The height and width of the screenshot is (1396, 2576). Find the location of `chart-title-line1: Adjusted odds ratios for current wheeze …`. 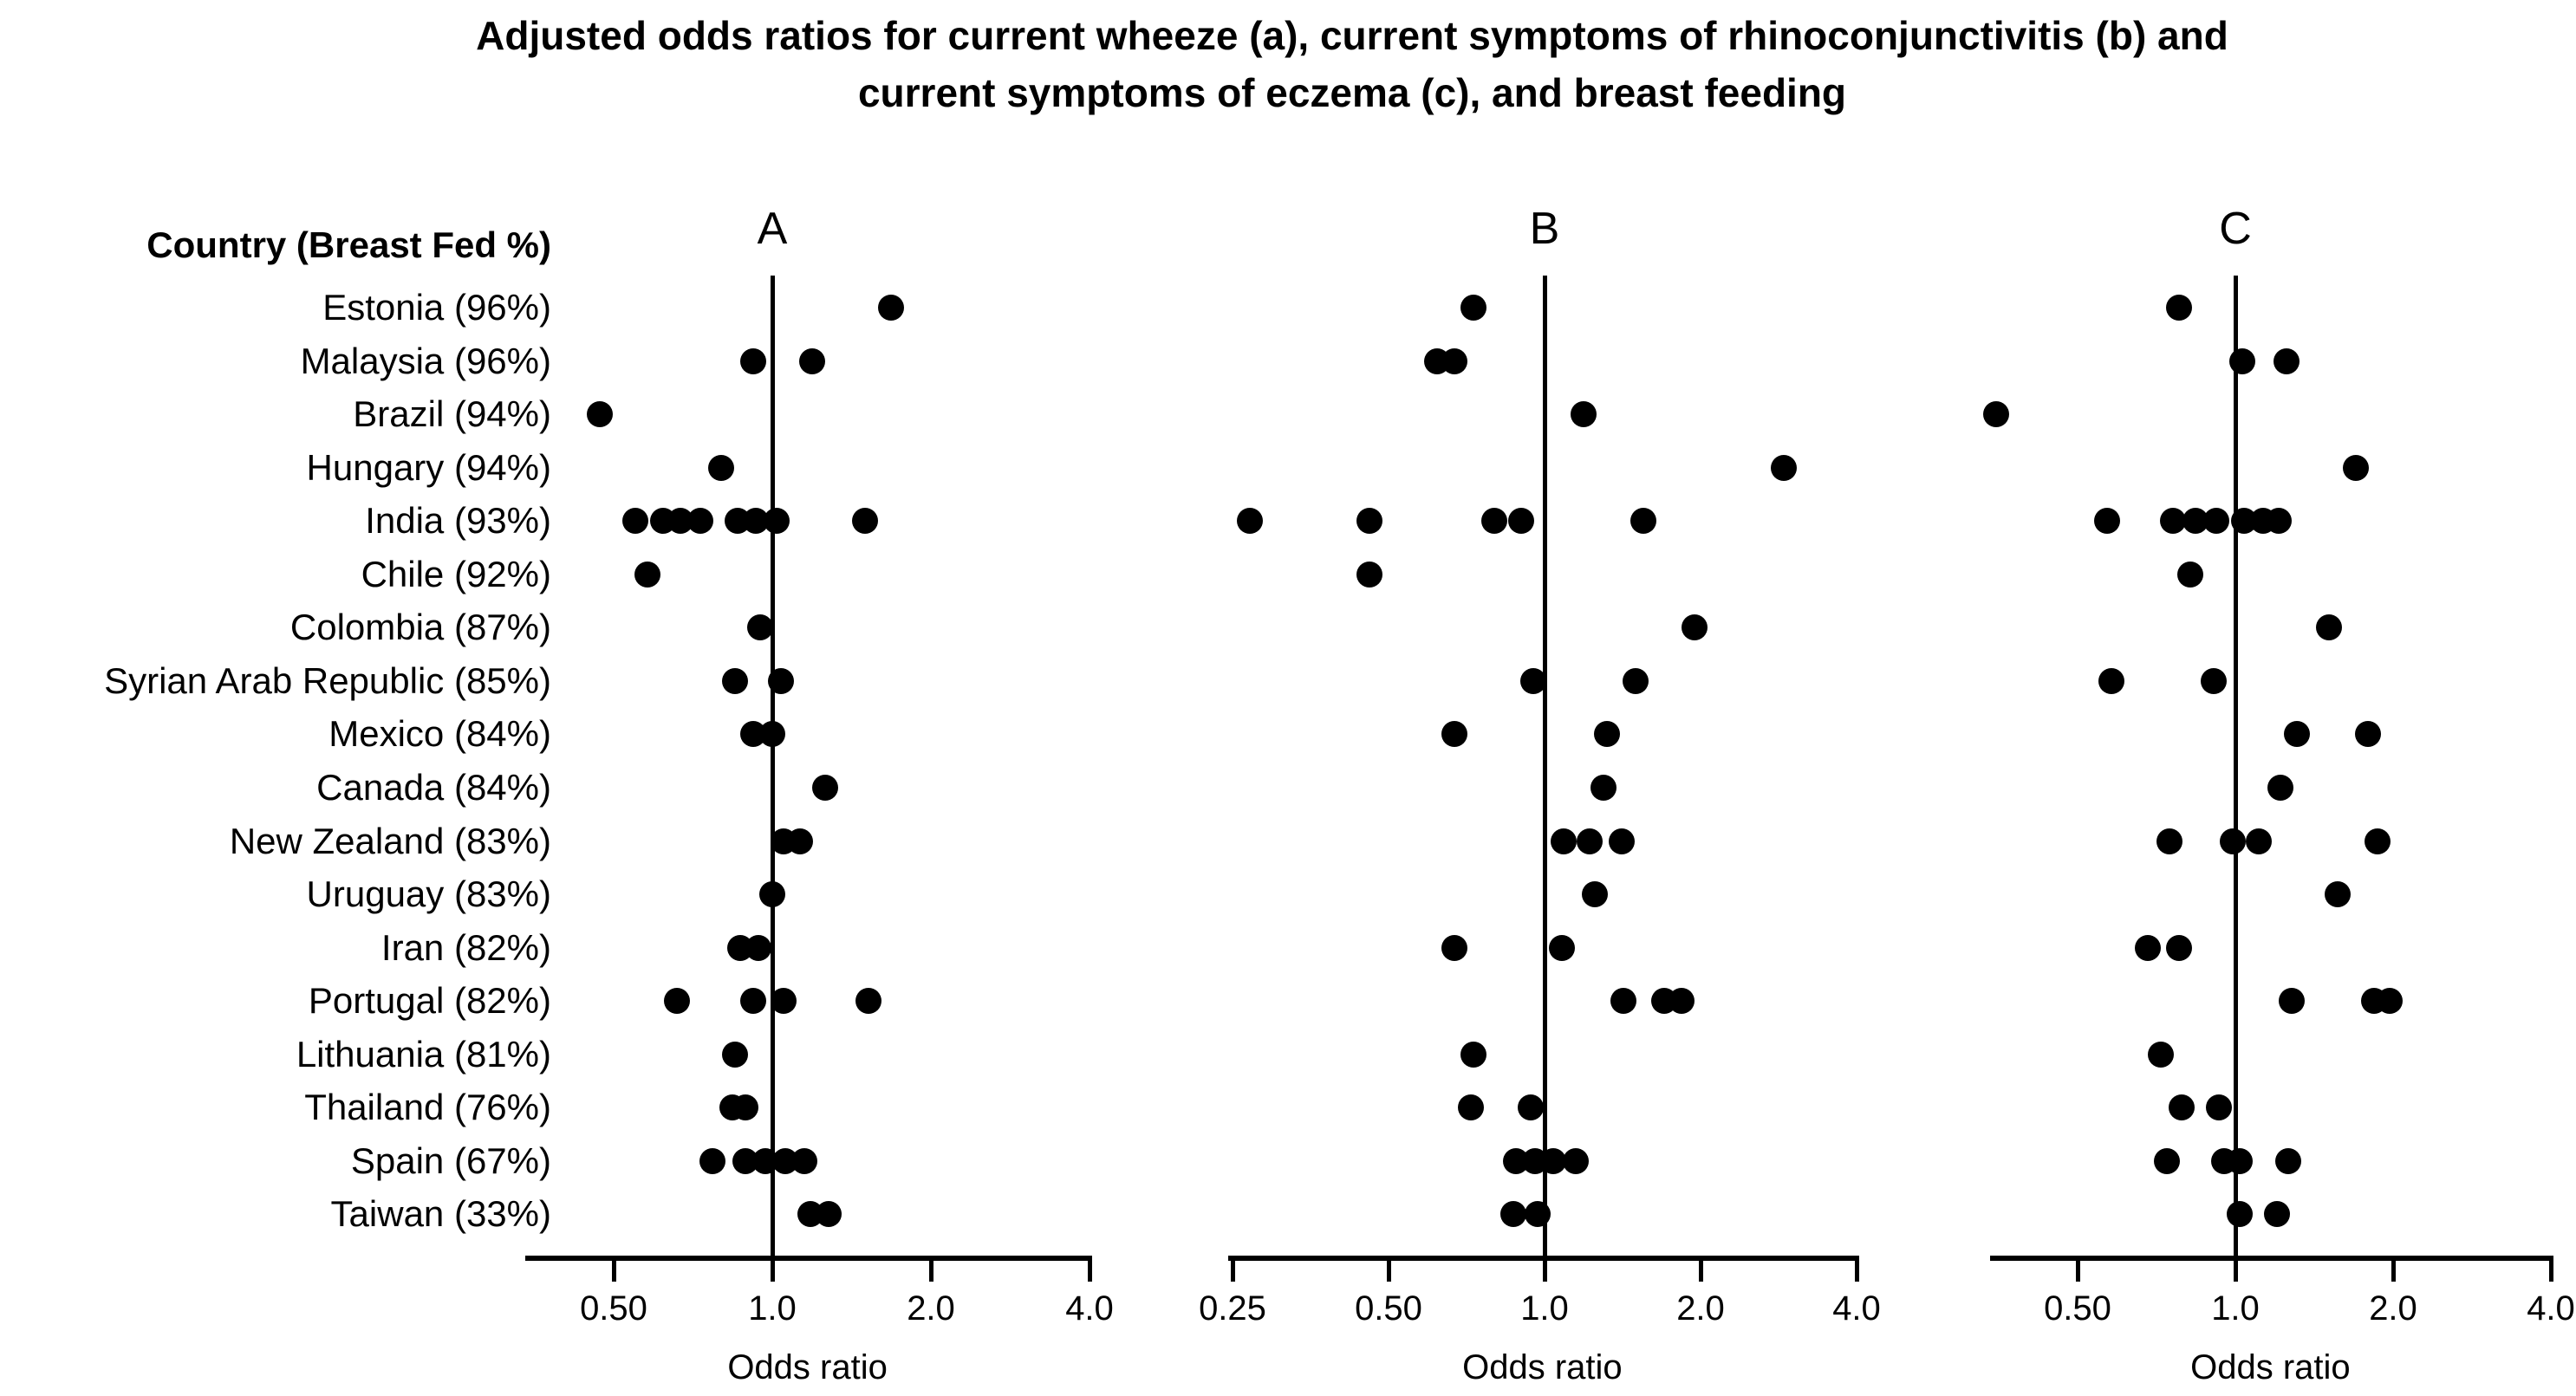

chart-title-line1: Adjusted odds ratios for current wheeze … is located at coordinates (1352, 35).